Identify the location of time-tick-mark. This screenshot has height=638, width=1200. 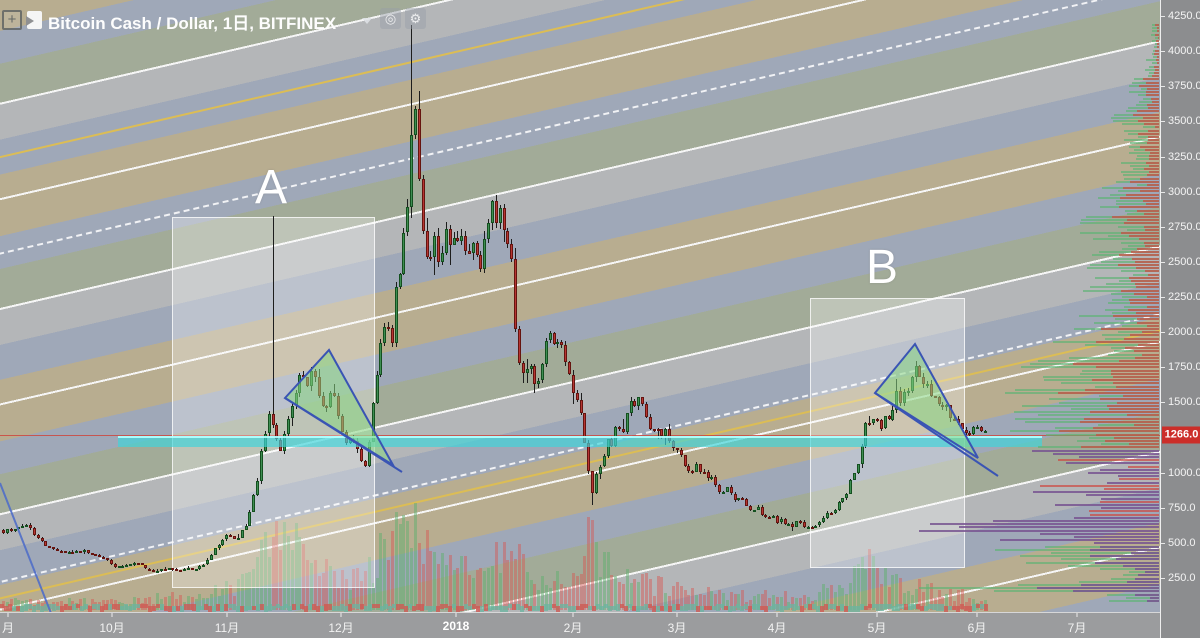
(341, 615).